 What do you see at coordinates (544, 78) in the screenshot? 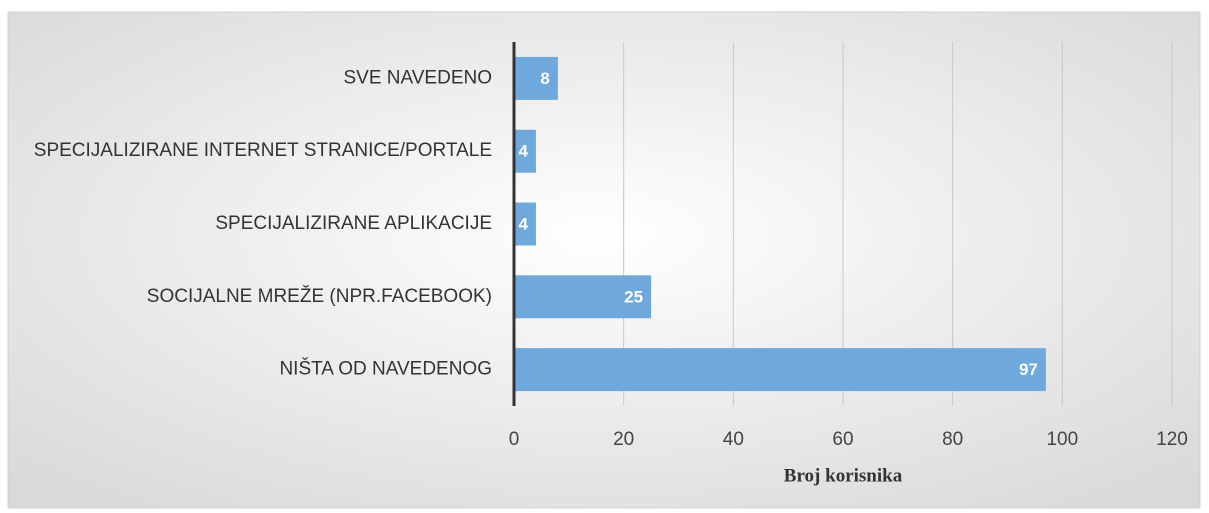
I see `data-label: 8` at bounding box center [544, 78].